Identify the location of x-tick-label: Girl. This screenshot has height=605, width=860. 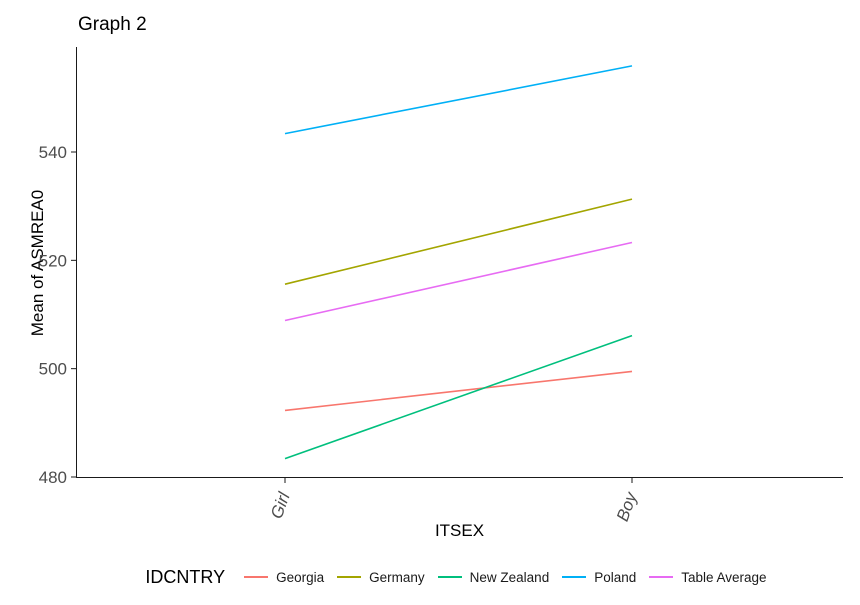
(280, 505).